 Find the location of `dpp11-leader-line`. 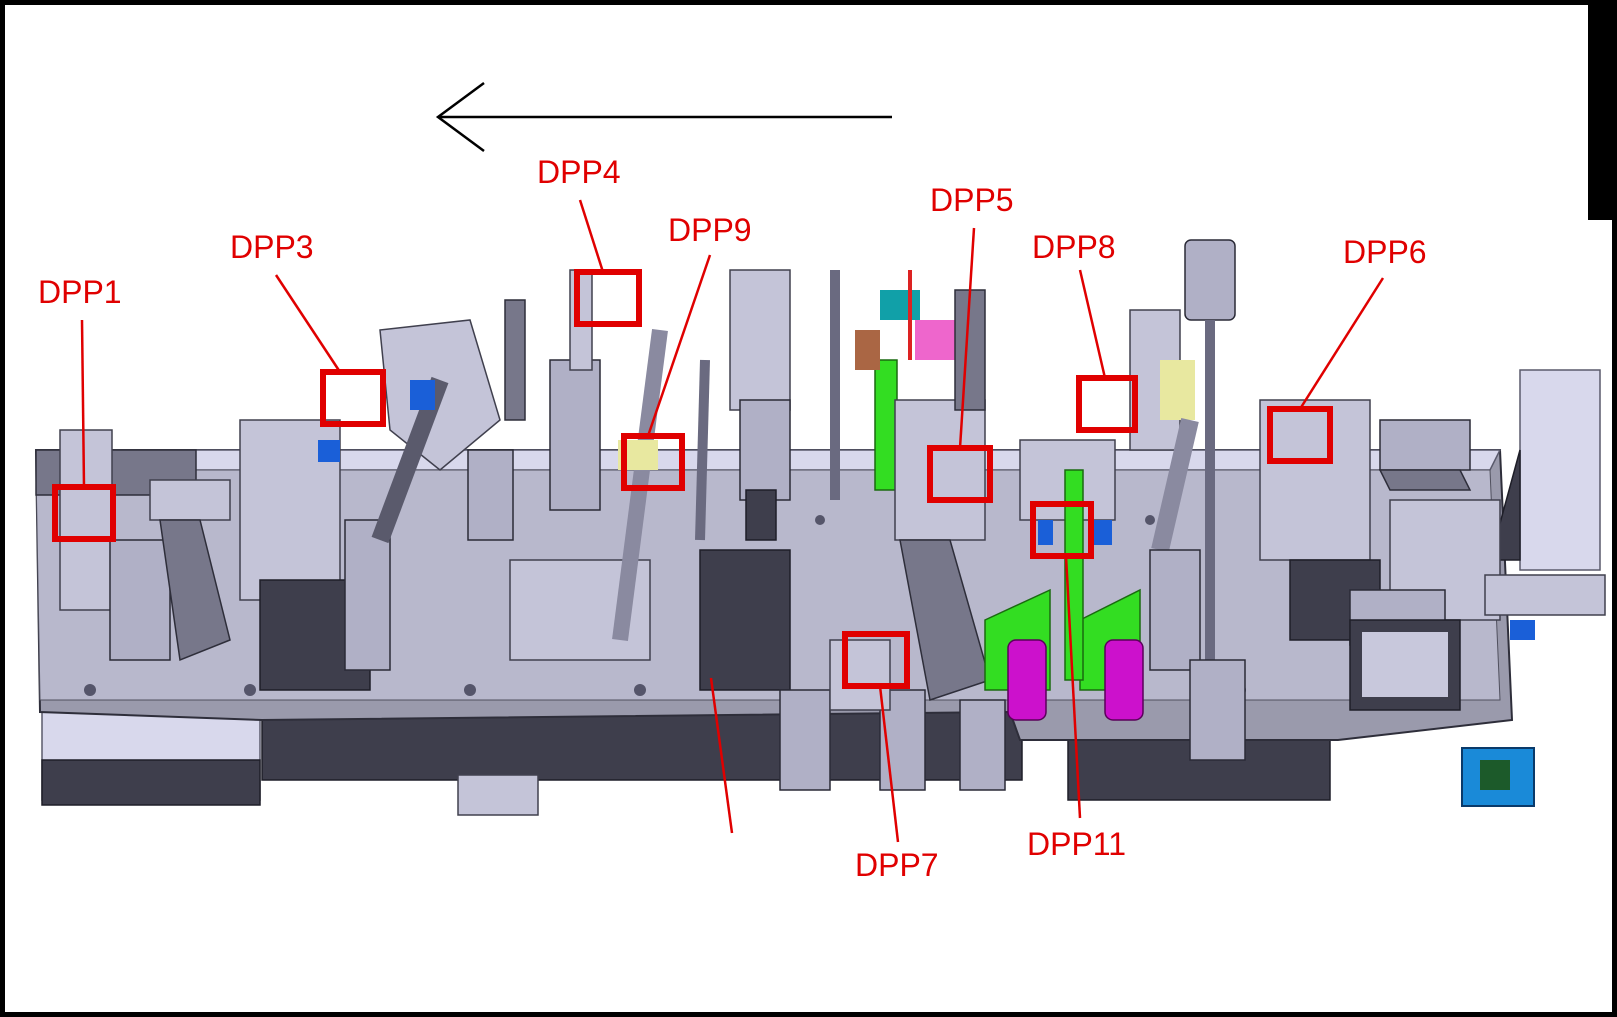

dpp11-leader-line is located at coordinates (1073, 687).